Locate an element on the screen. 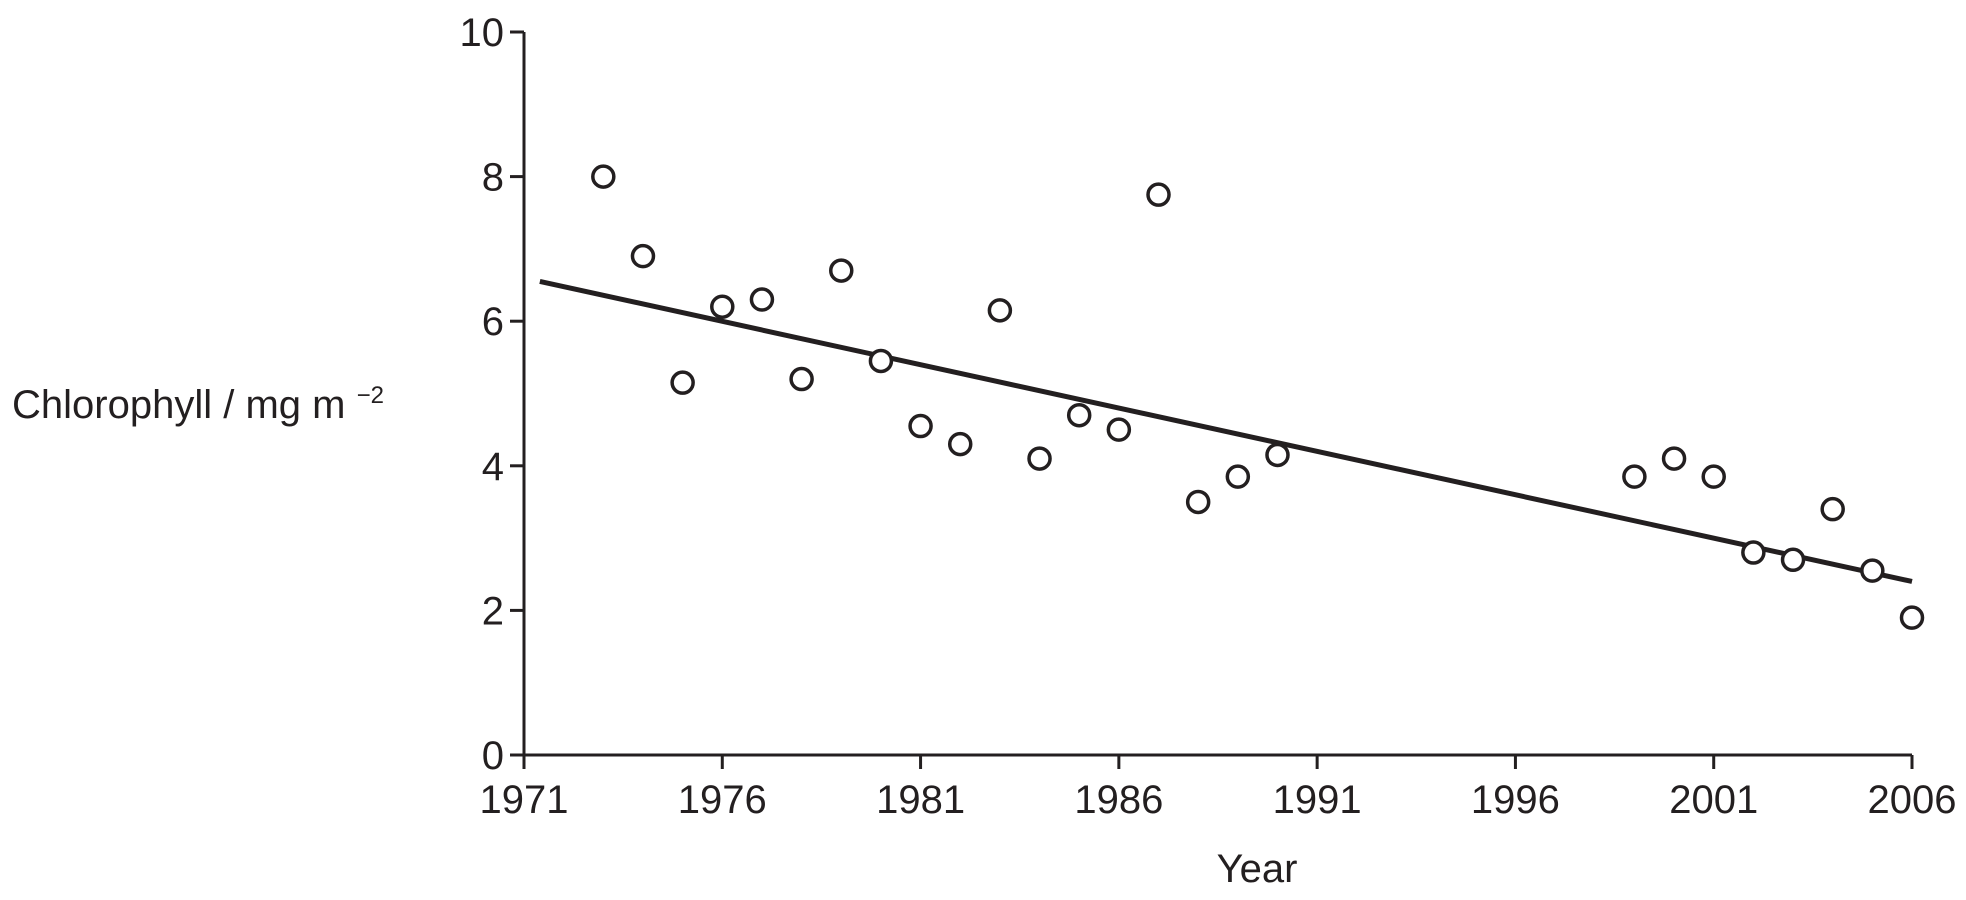 This screenshot has height=900, width=1966. x-tick-label: 1976 is located at coordinates (722, 800).